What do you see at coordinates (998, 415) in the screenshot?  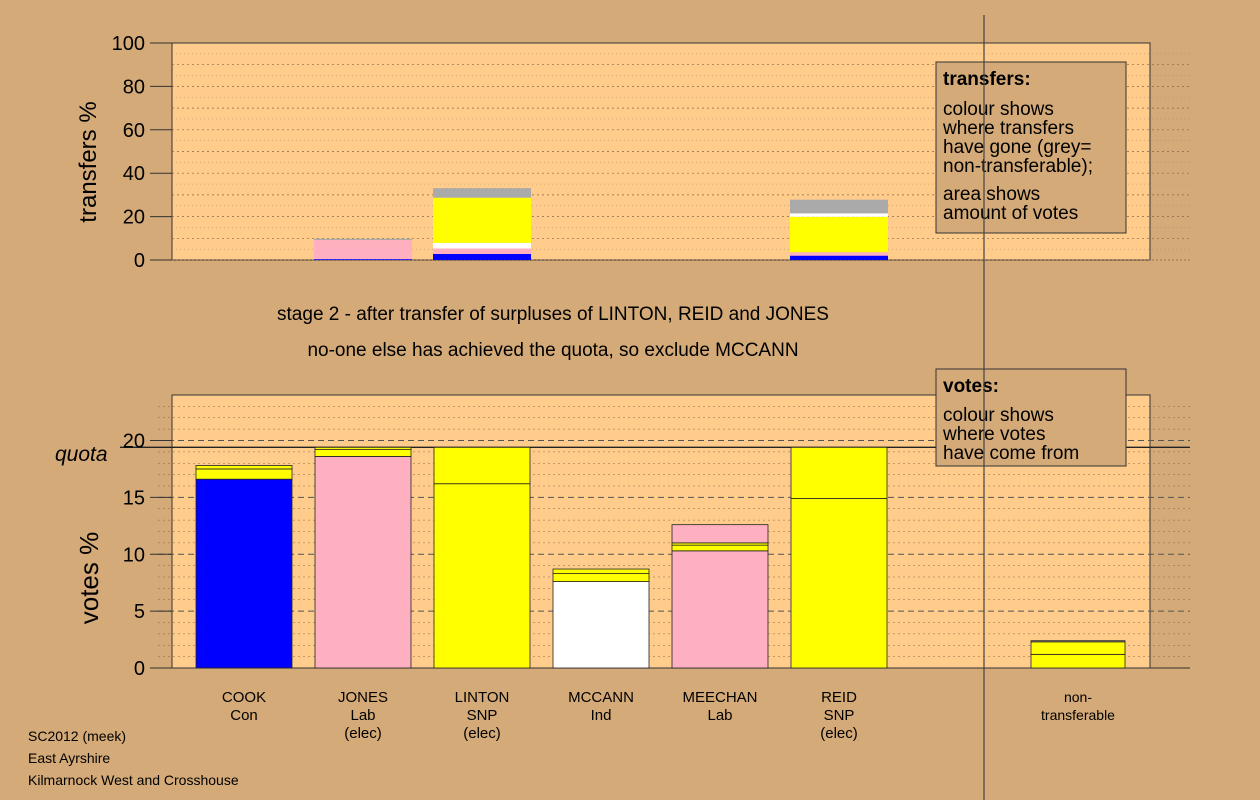 I see `votes-legend-line: colour shows` at bounding box center [998, 415].